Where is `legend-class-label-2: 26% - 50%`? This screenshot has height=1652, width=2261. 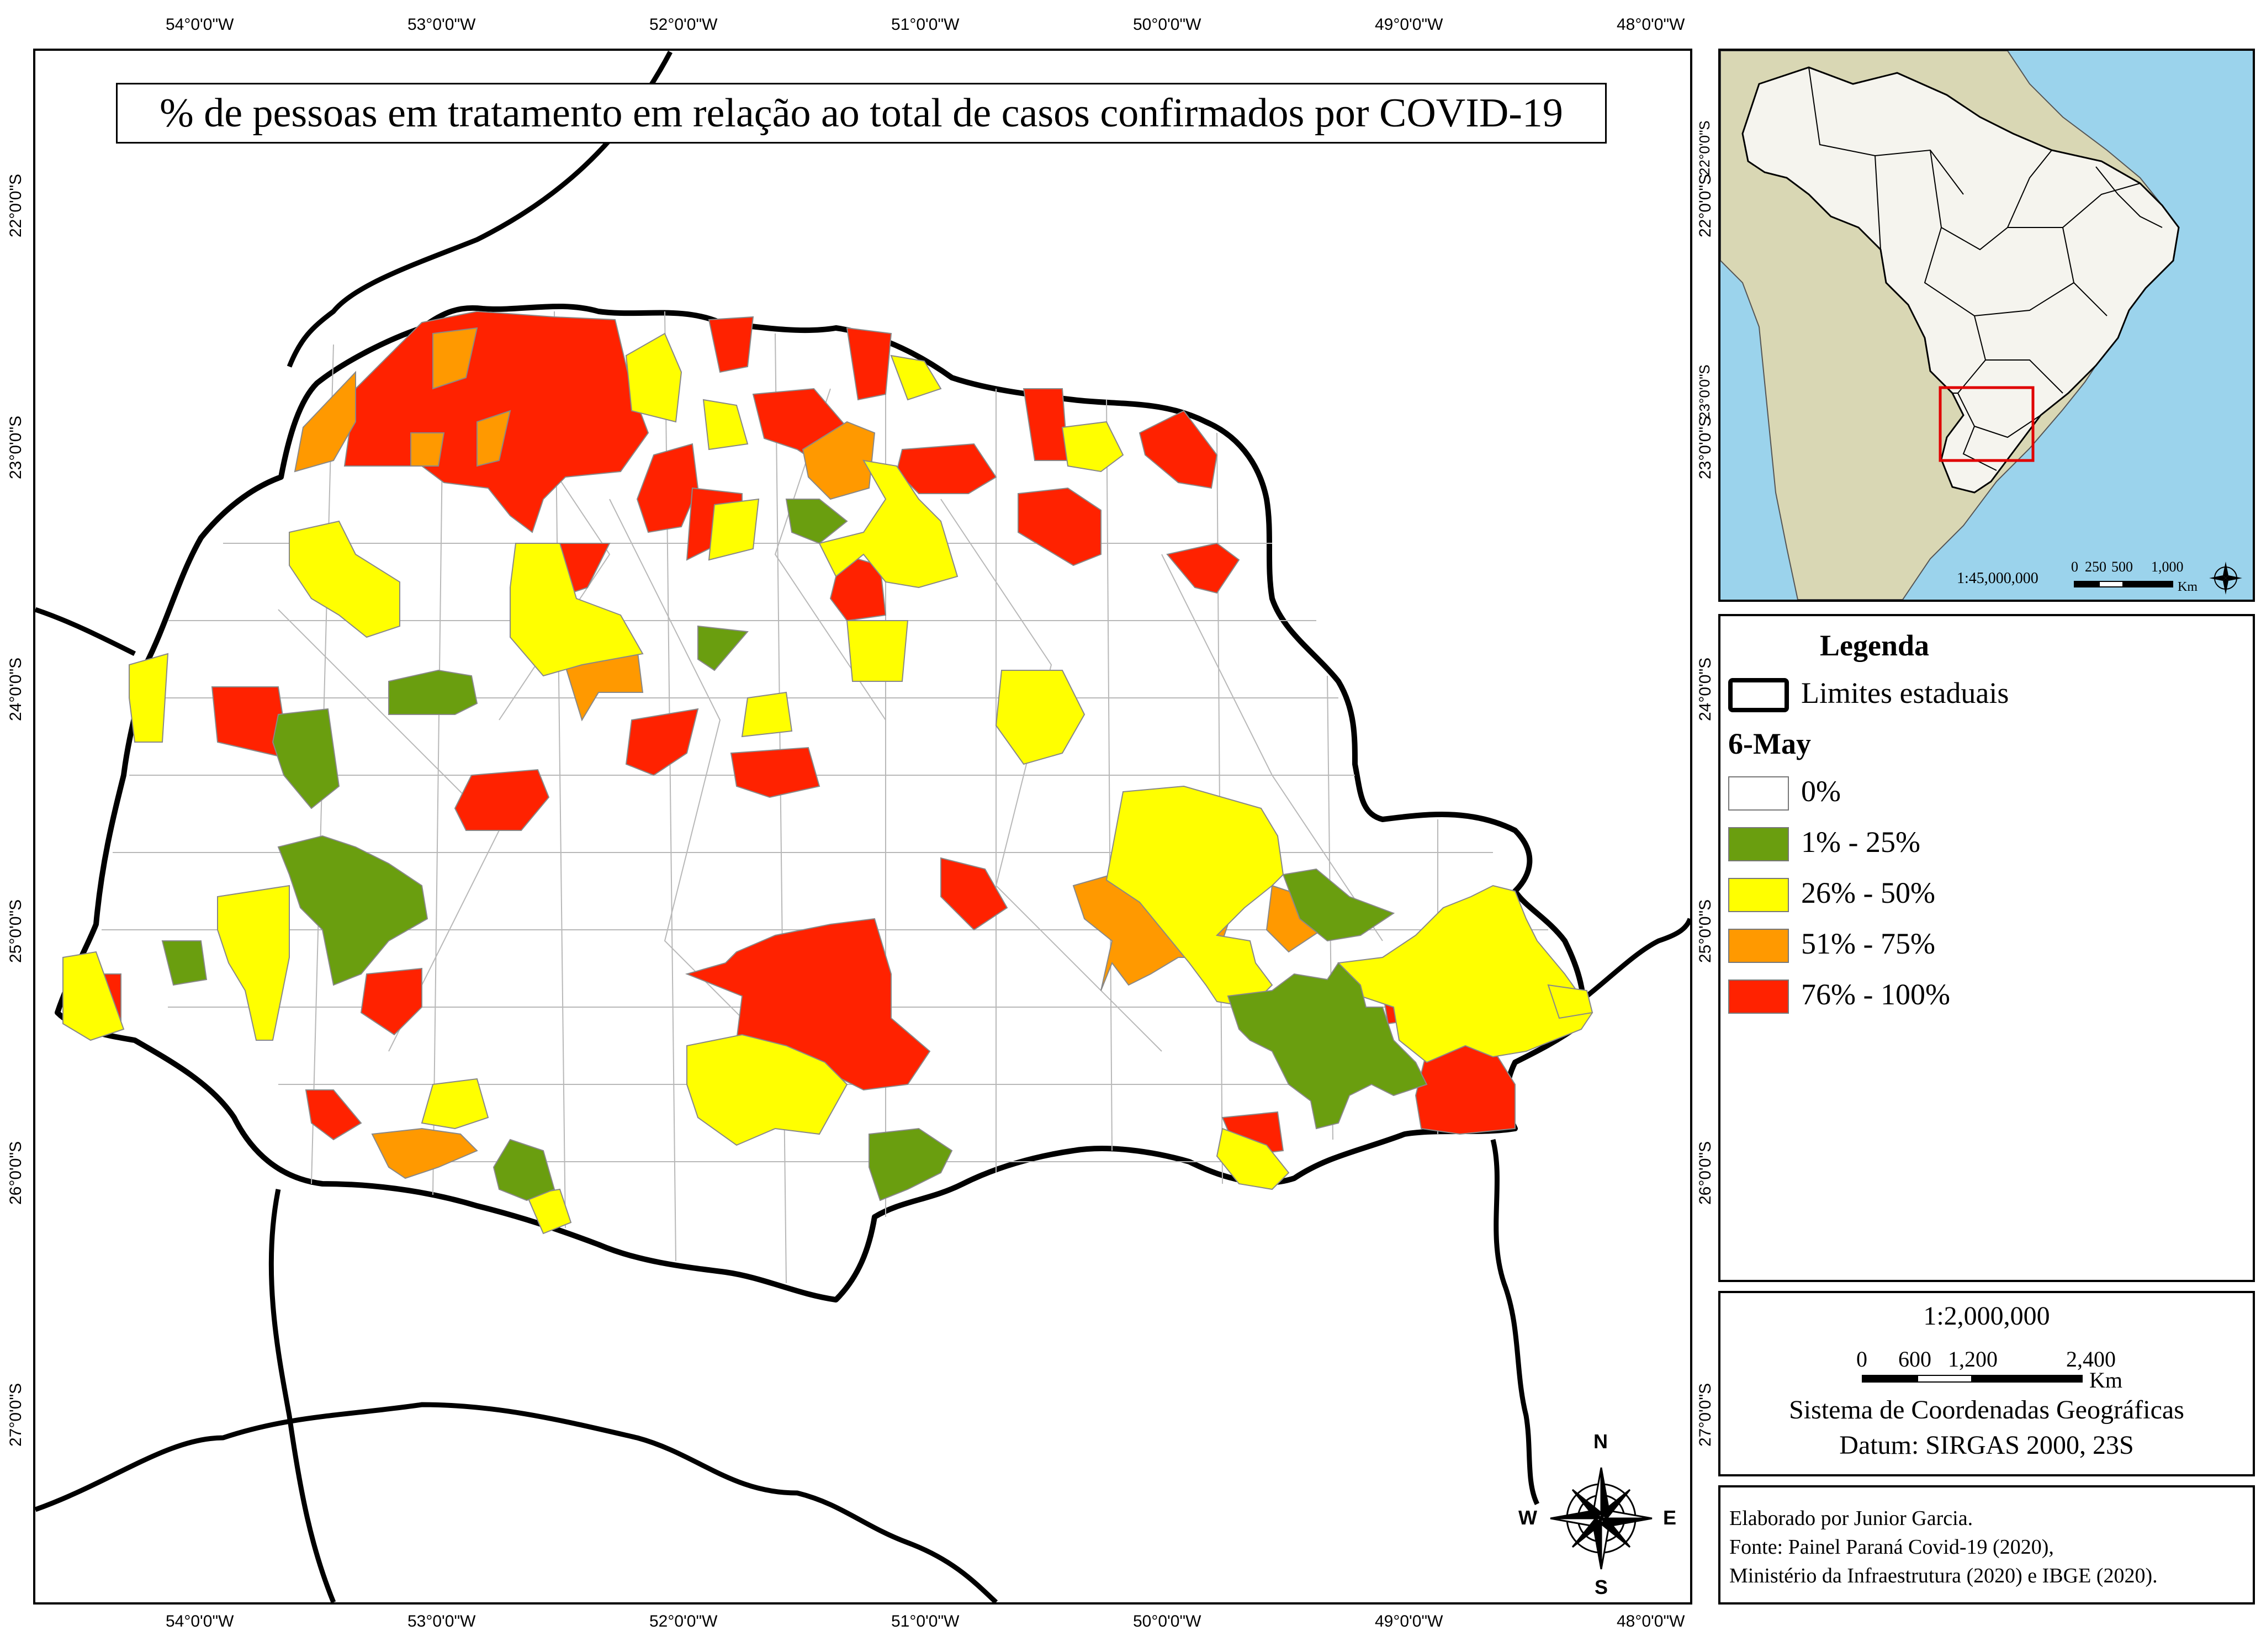
legend-class-label-2: 26% - 50% is located at coordinates (1868, 892).